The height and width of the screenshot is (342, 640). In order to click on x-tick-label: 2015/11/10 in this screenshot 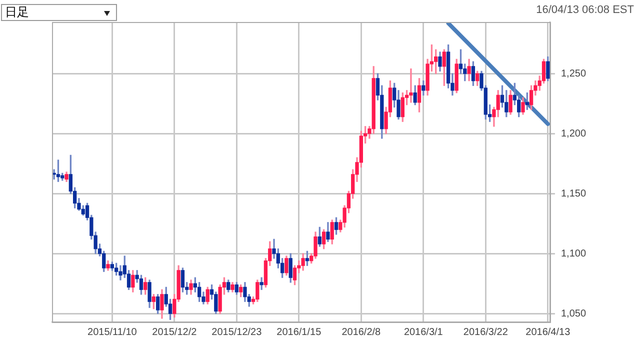, I will do `click(113, 332)`.